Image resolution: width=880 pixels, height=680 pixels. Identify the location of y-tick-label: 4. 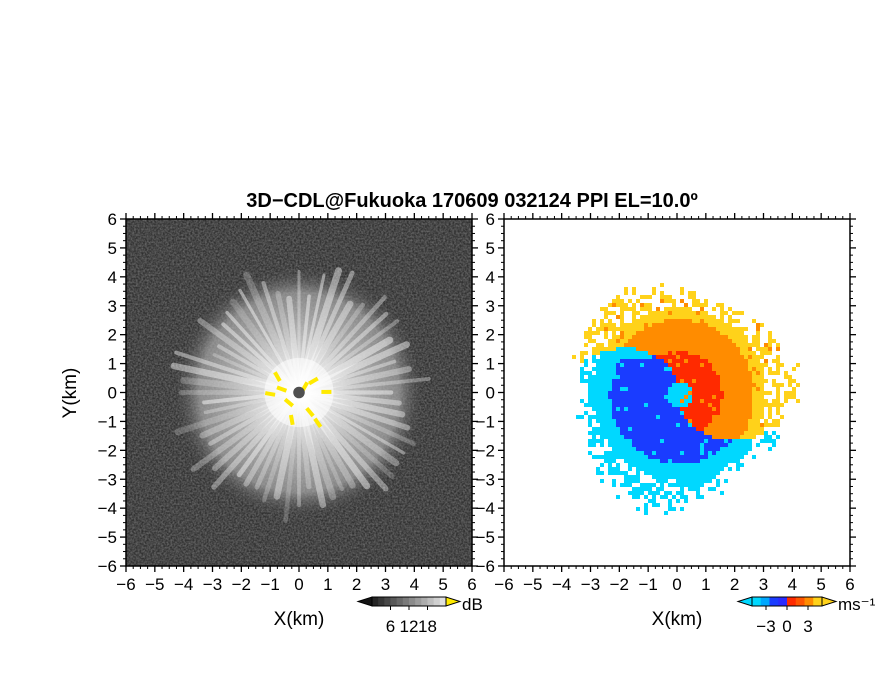
(490, 277).